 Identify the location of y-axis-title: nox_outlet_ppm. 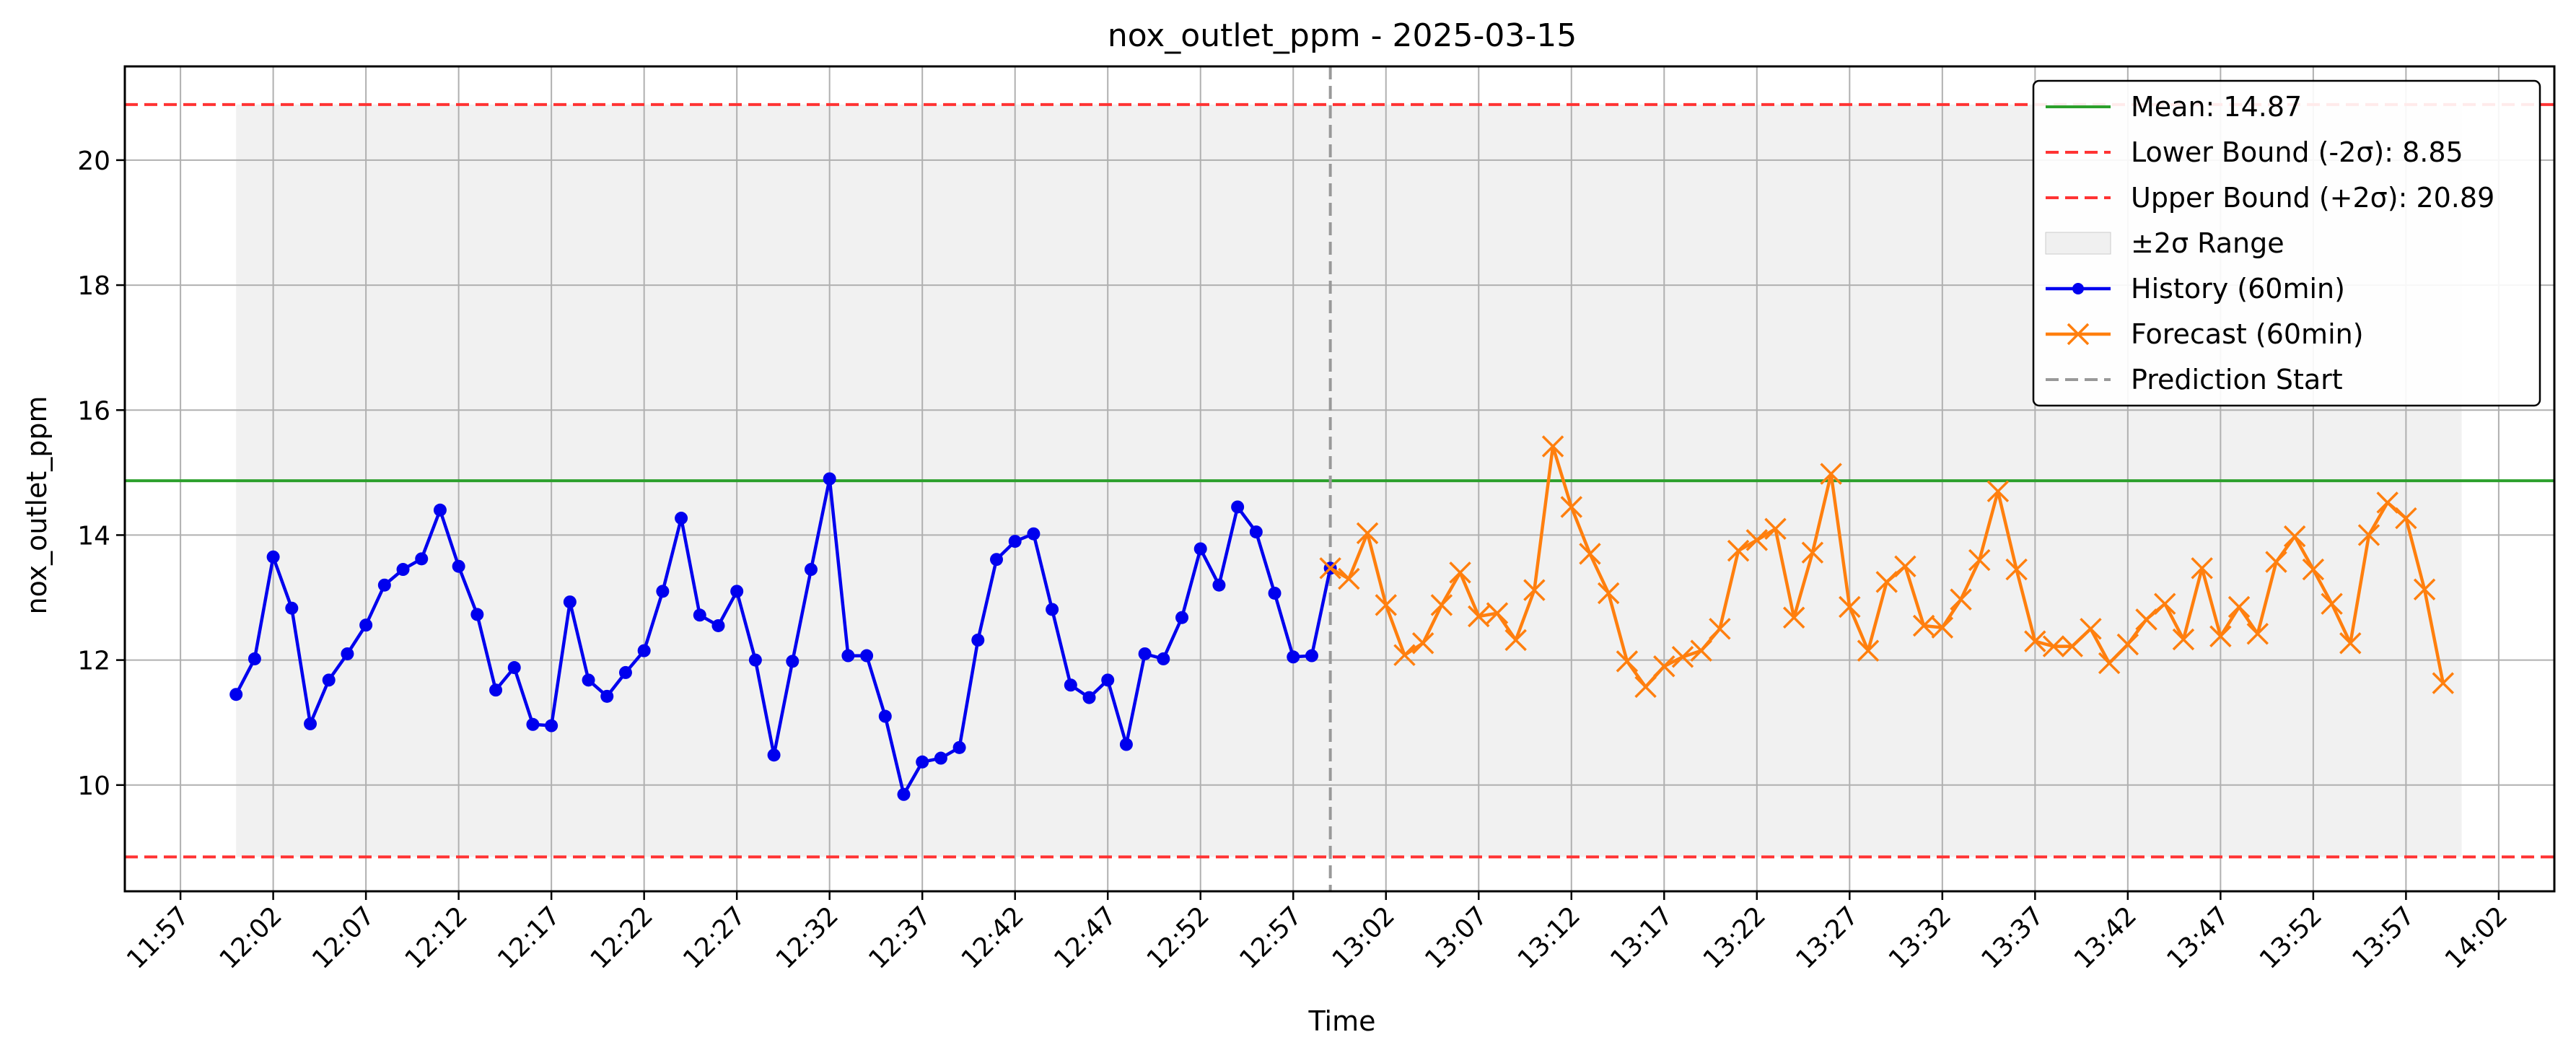
(37, 505).